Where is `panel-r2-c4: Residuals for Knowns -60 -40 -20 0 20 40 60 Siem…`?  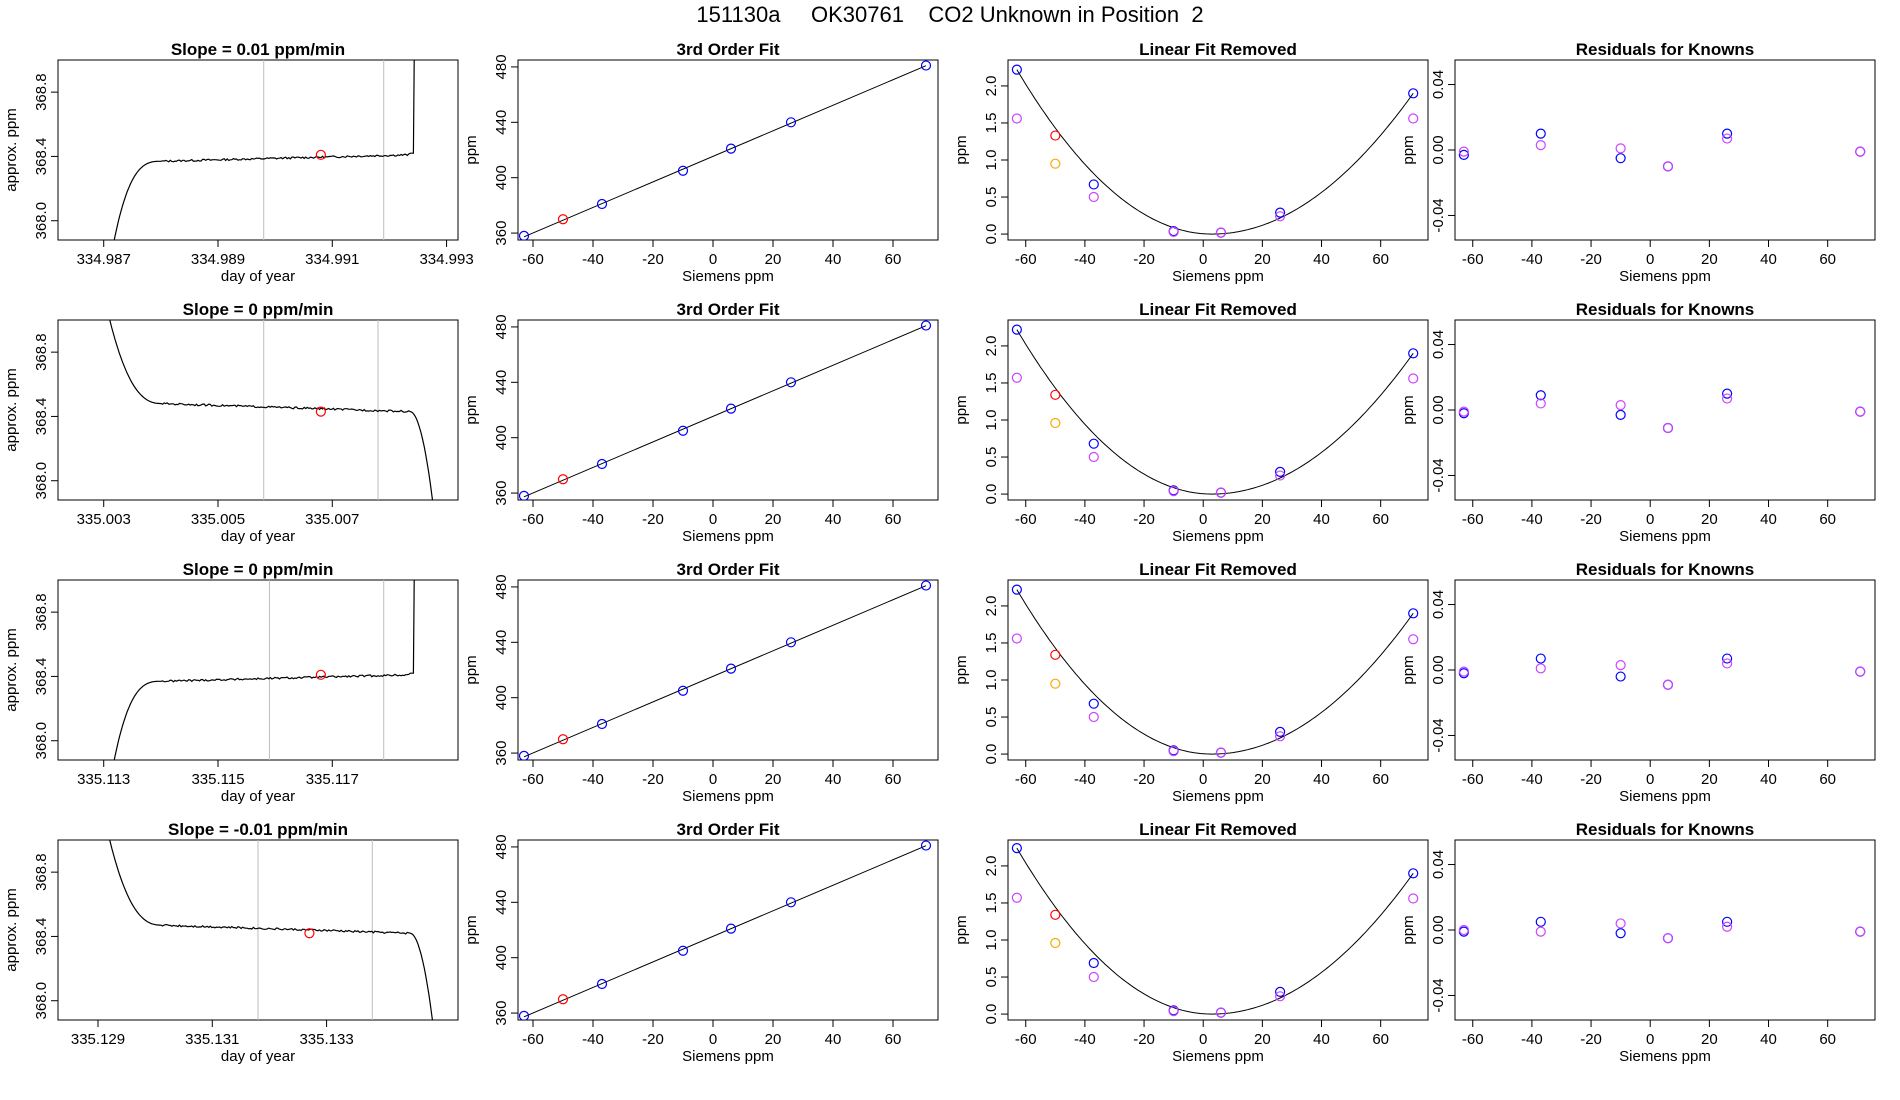 panel-r2-c4: Residuals for Knowns -60 -40 -20 0 20 40 60 Siem… is located at coordinates (1638, 422).